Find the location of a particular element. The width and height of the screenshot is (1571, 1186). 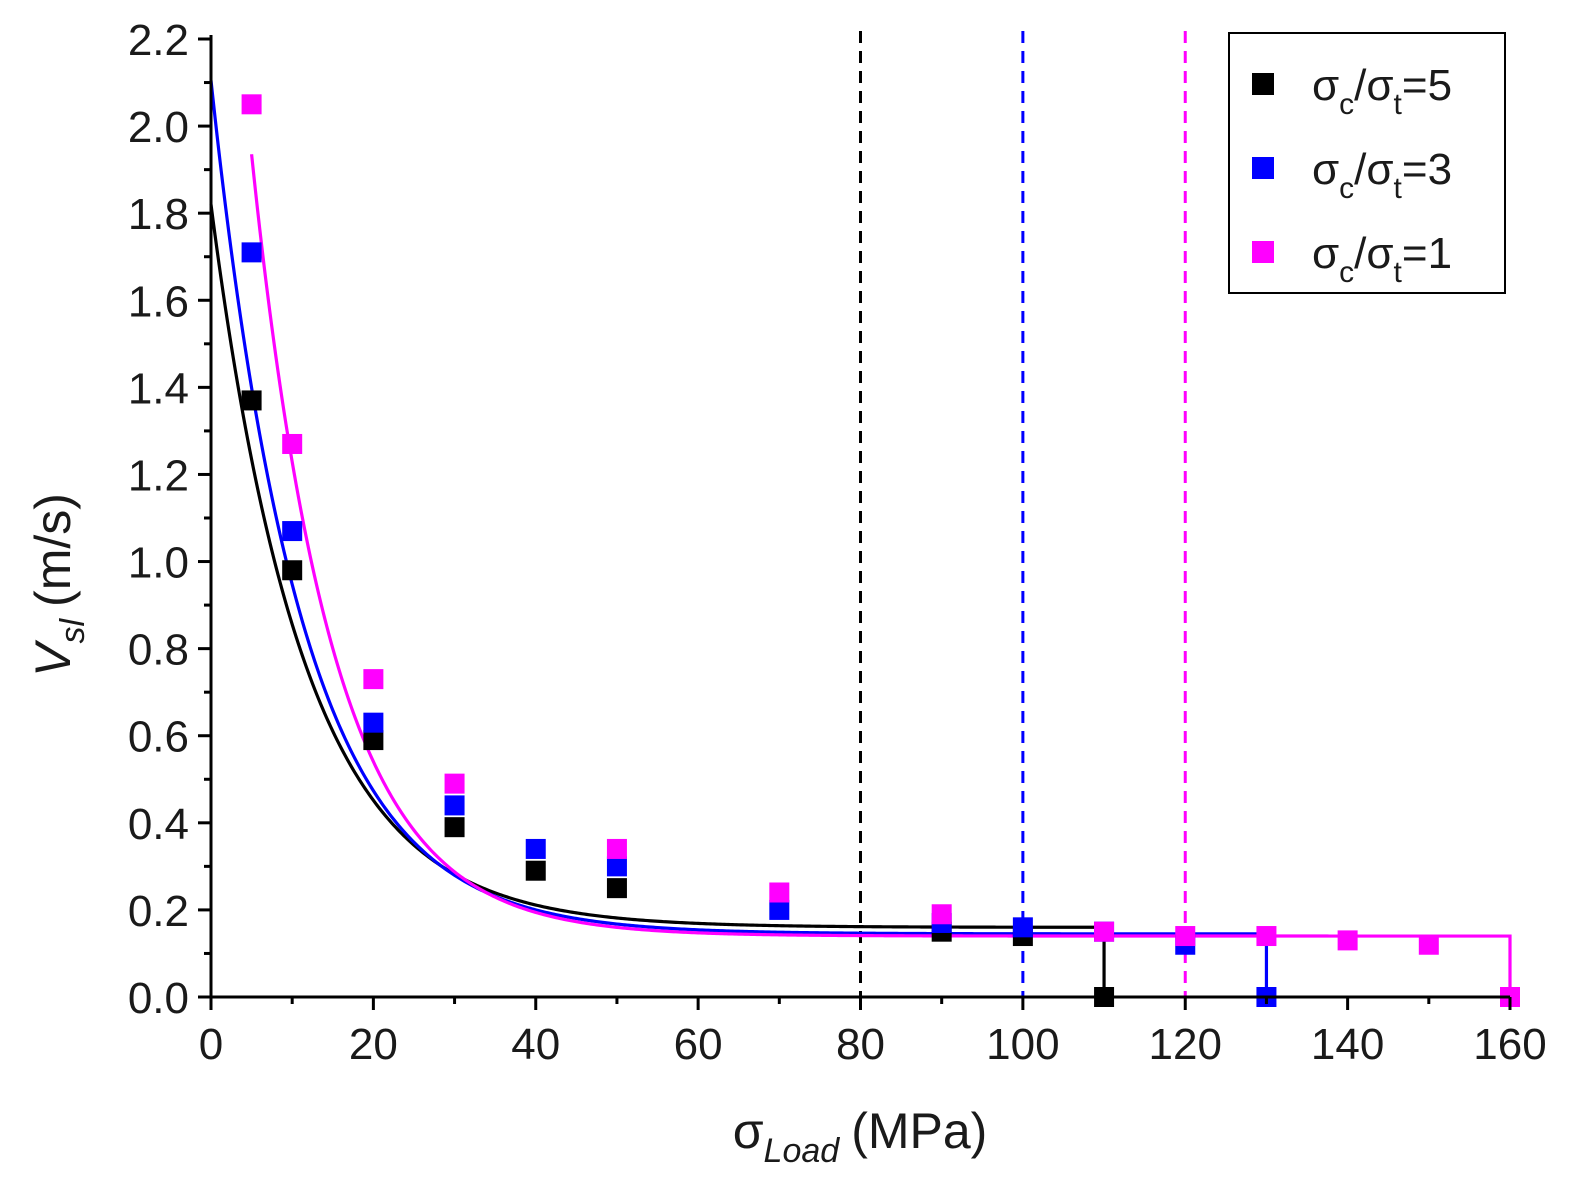

y-axis-title: Vsl(m/s) is located at coordinates (58, 585).